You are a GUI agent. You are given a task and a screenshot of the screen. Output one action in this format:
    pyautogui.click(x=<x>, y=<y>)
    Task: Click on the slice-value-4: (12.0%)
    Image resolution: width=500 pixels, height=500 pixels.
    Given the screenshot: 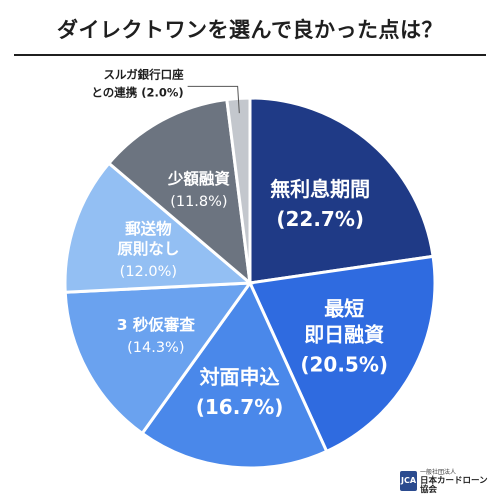 What is the action you would take?
    pyautogui.click(x=148, y=272)
    